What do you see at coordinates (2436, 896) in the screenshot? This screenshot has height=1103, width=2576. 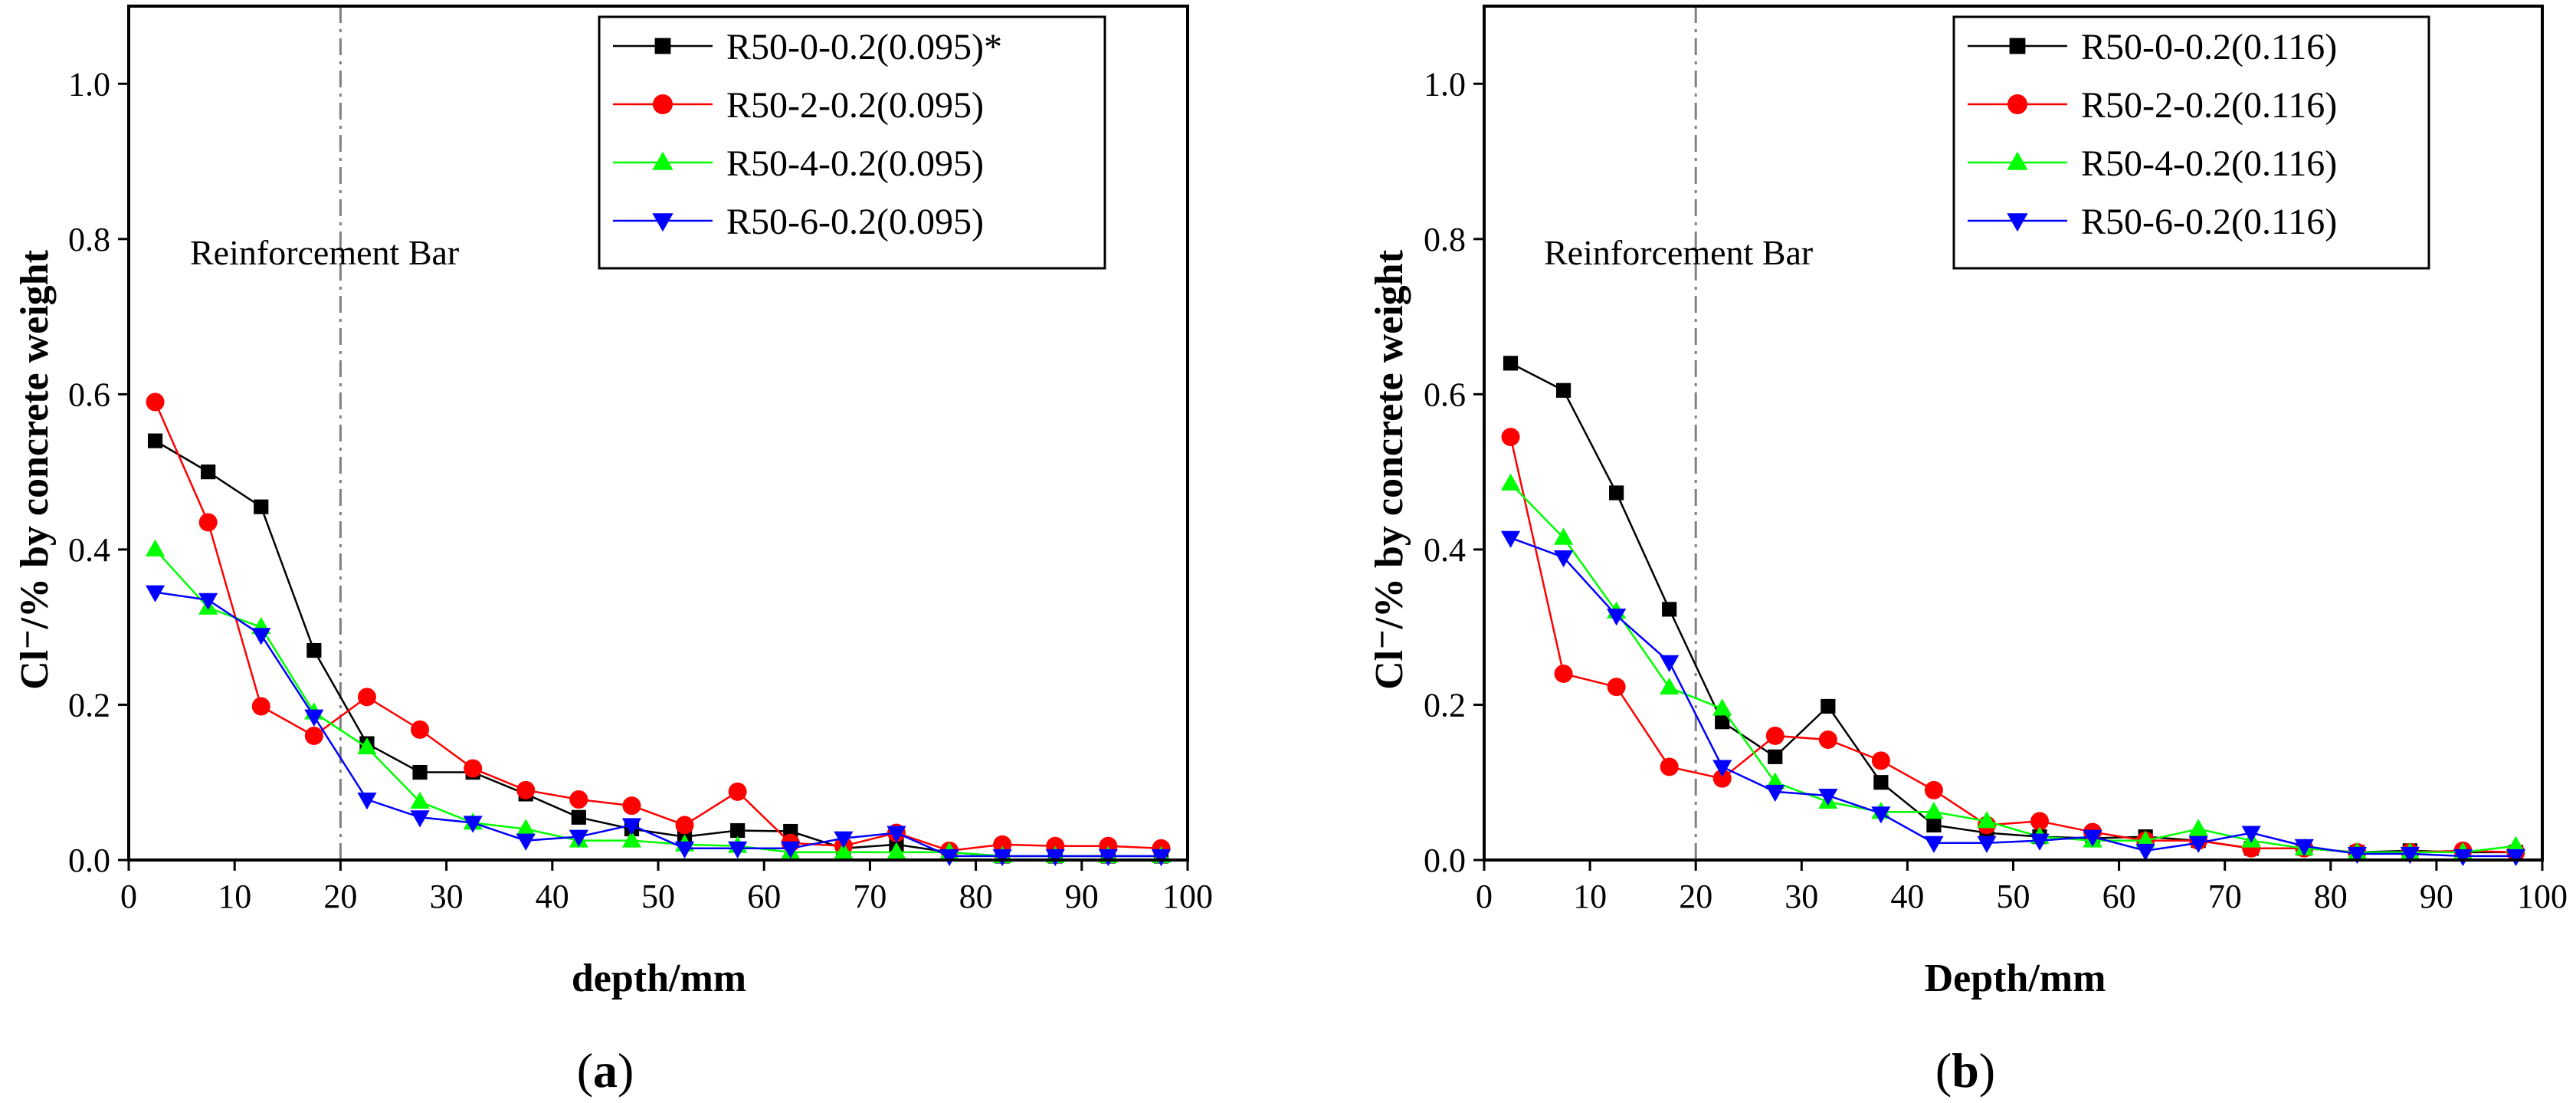 I see `x-tick-label-b: 90` at bounding box center [2436, 896].